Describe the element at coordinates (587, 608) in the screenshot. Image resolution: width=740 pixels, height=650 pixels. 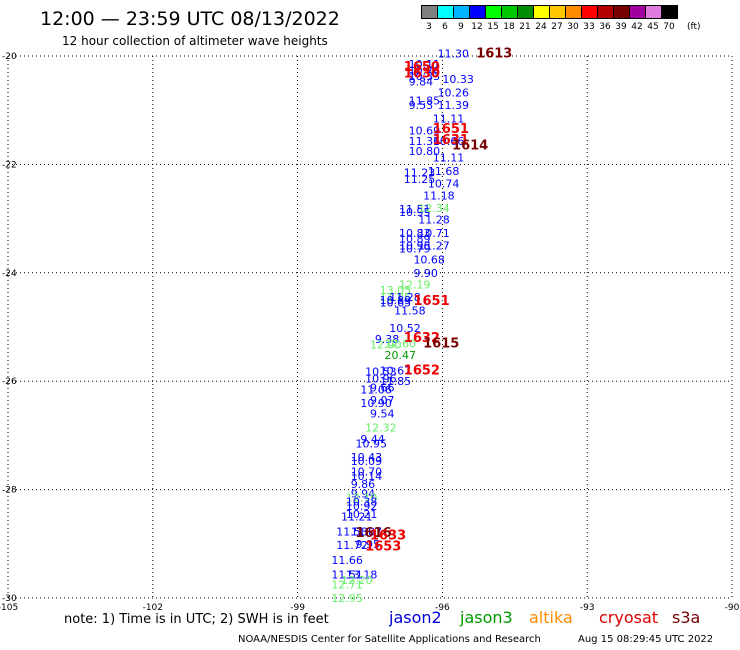
I see `x-tick-label: -93` at that location.